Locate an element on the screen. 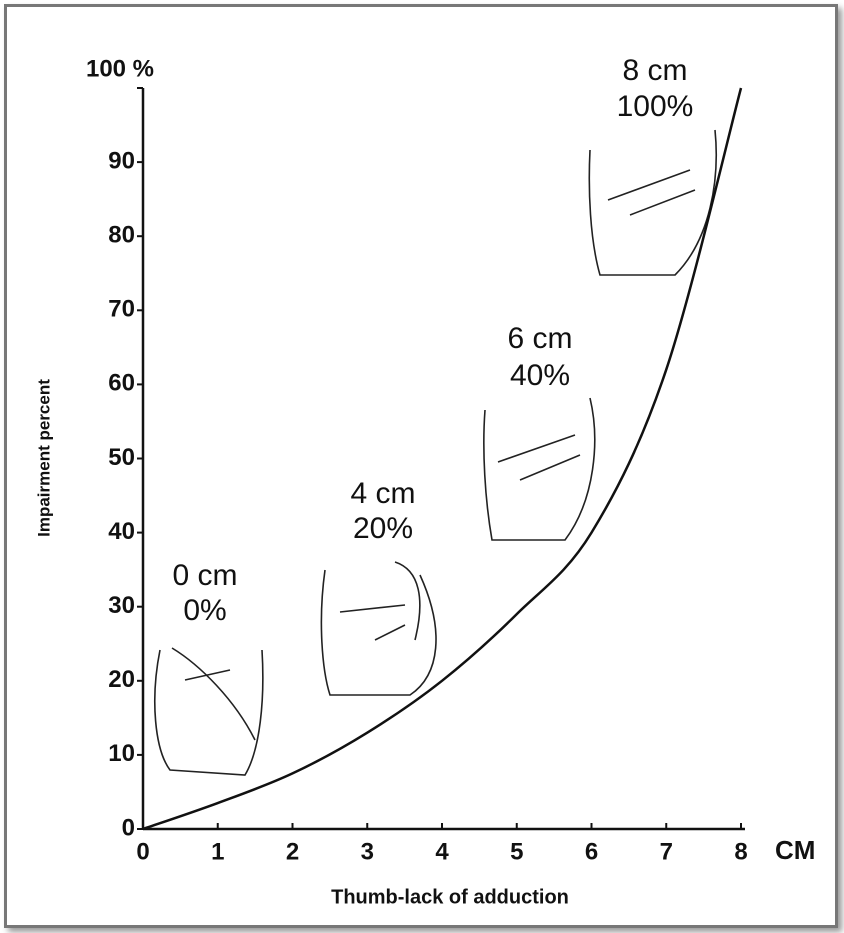 This screenshot has height=933, width=844. y-tick-label: 100 % is located at coordinates (120, 68).